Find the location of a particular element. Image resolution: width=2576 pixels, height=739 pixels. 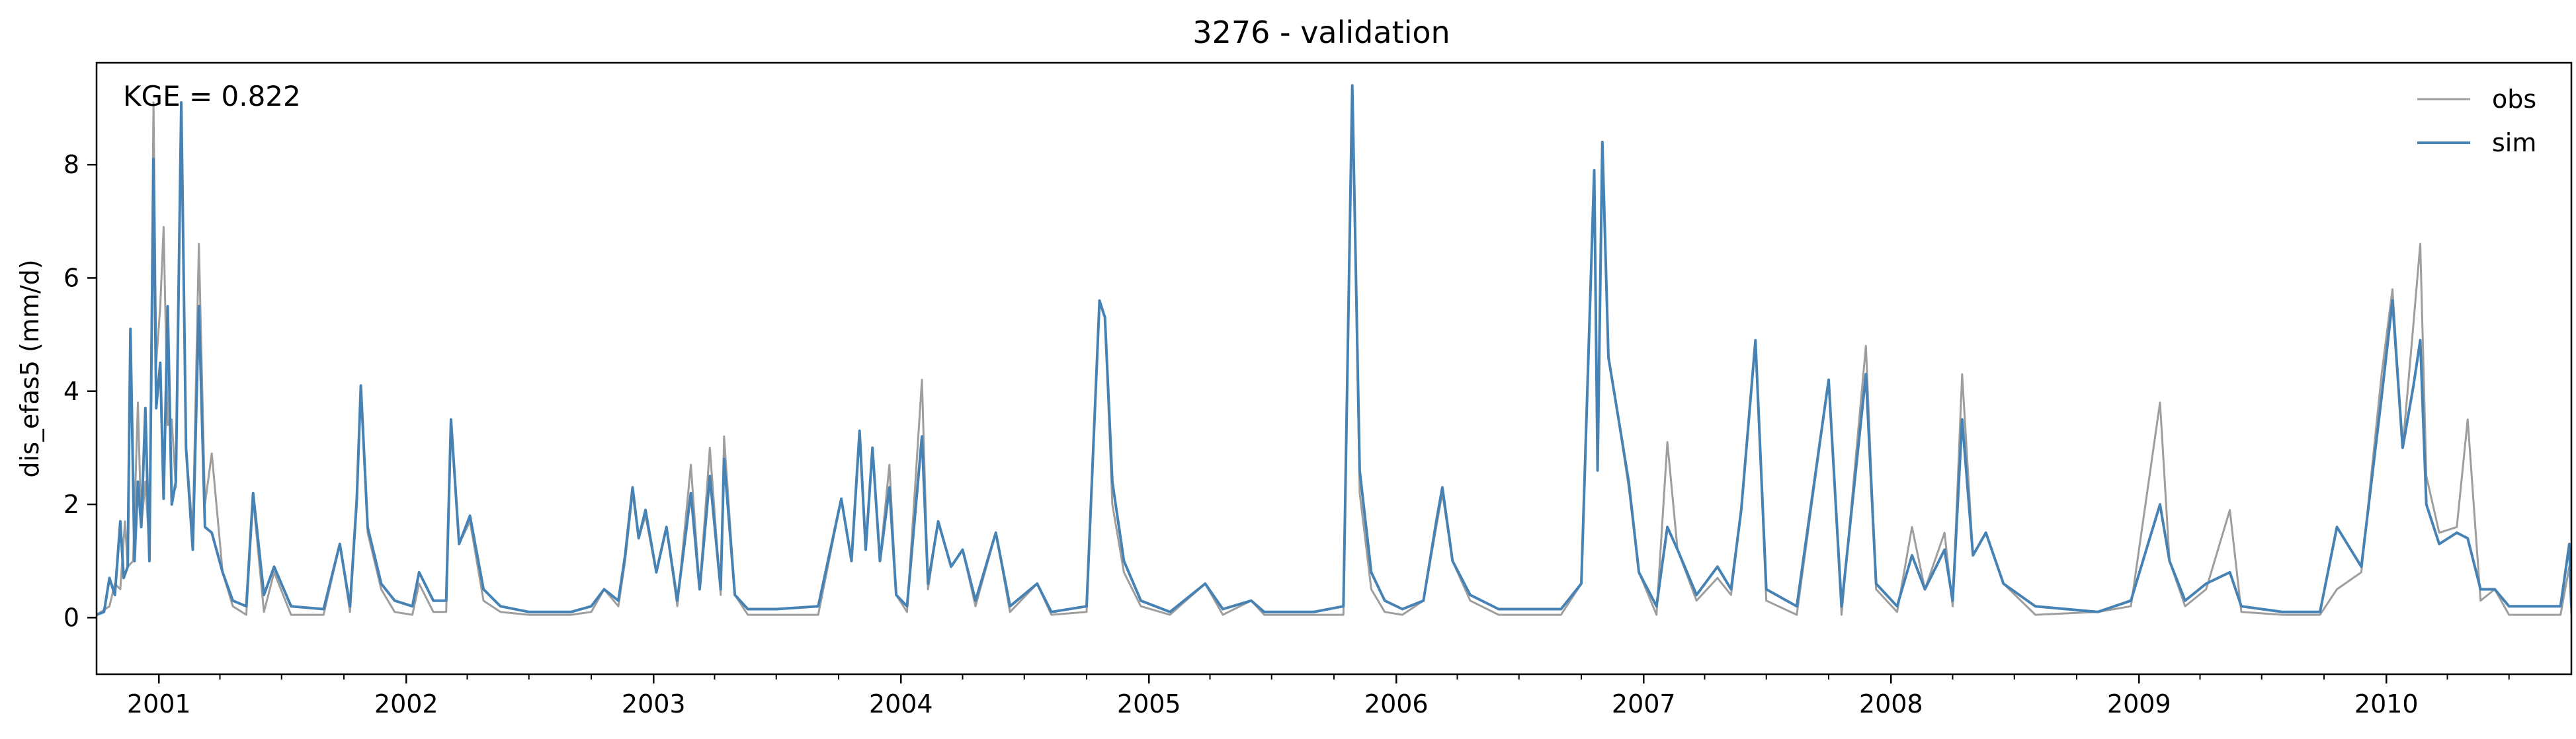

x-tick-label: 2001 is located at coordinates (159, 704).